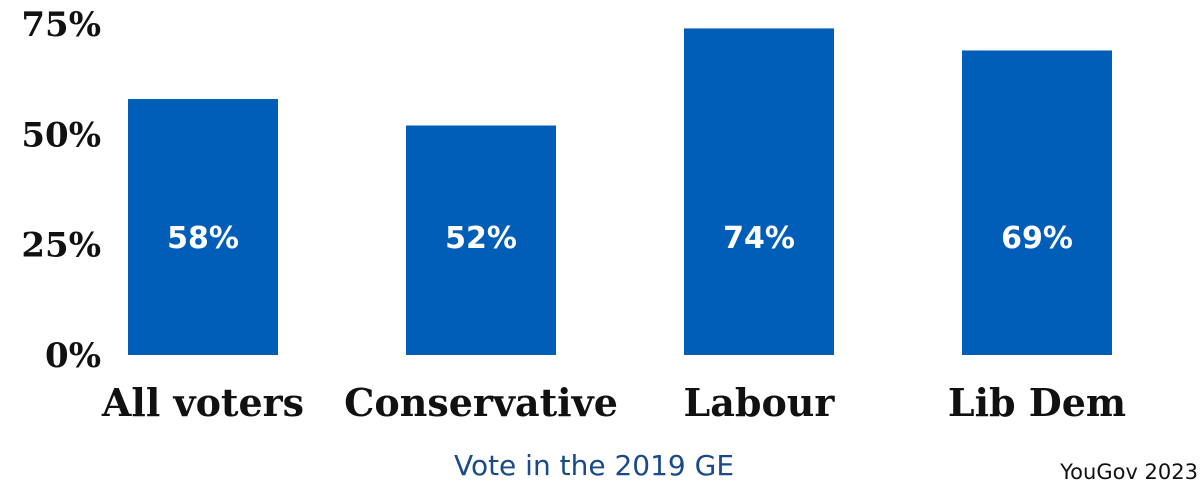 This screenshot has width=1204, height=487. What do you see at coordinates (73, 356) in the screenshot?
I see `y-tick-label: 0%` at bounding box center [73, 356].